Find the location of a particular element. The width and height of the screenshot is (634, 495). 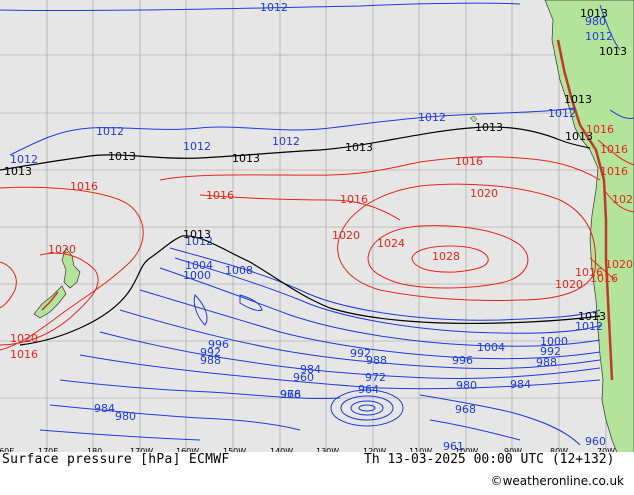

credit-link: ©weatheronline.co.uk is located at coordinates (557, 481).